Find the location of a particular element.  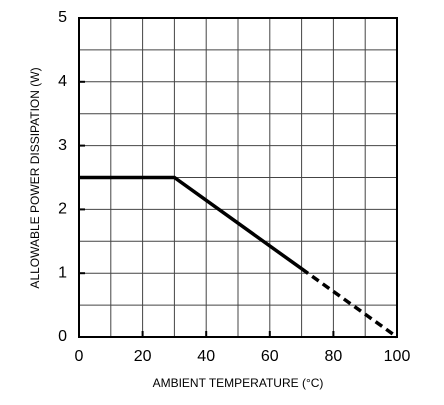

y-tick-label: 2 is located at coordinates (62, 209).